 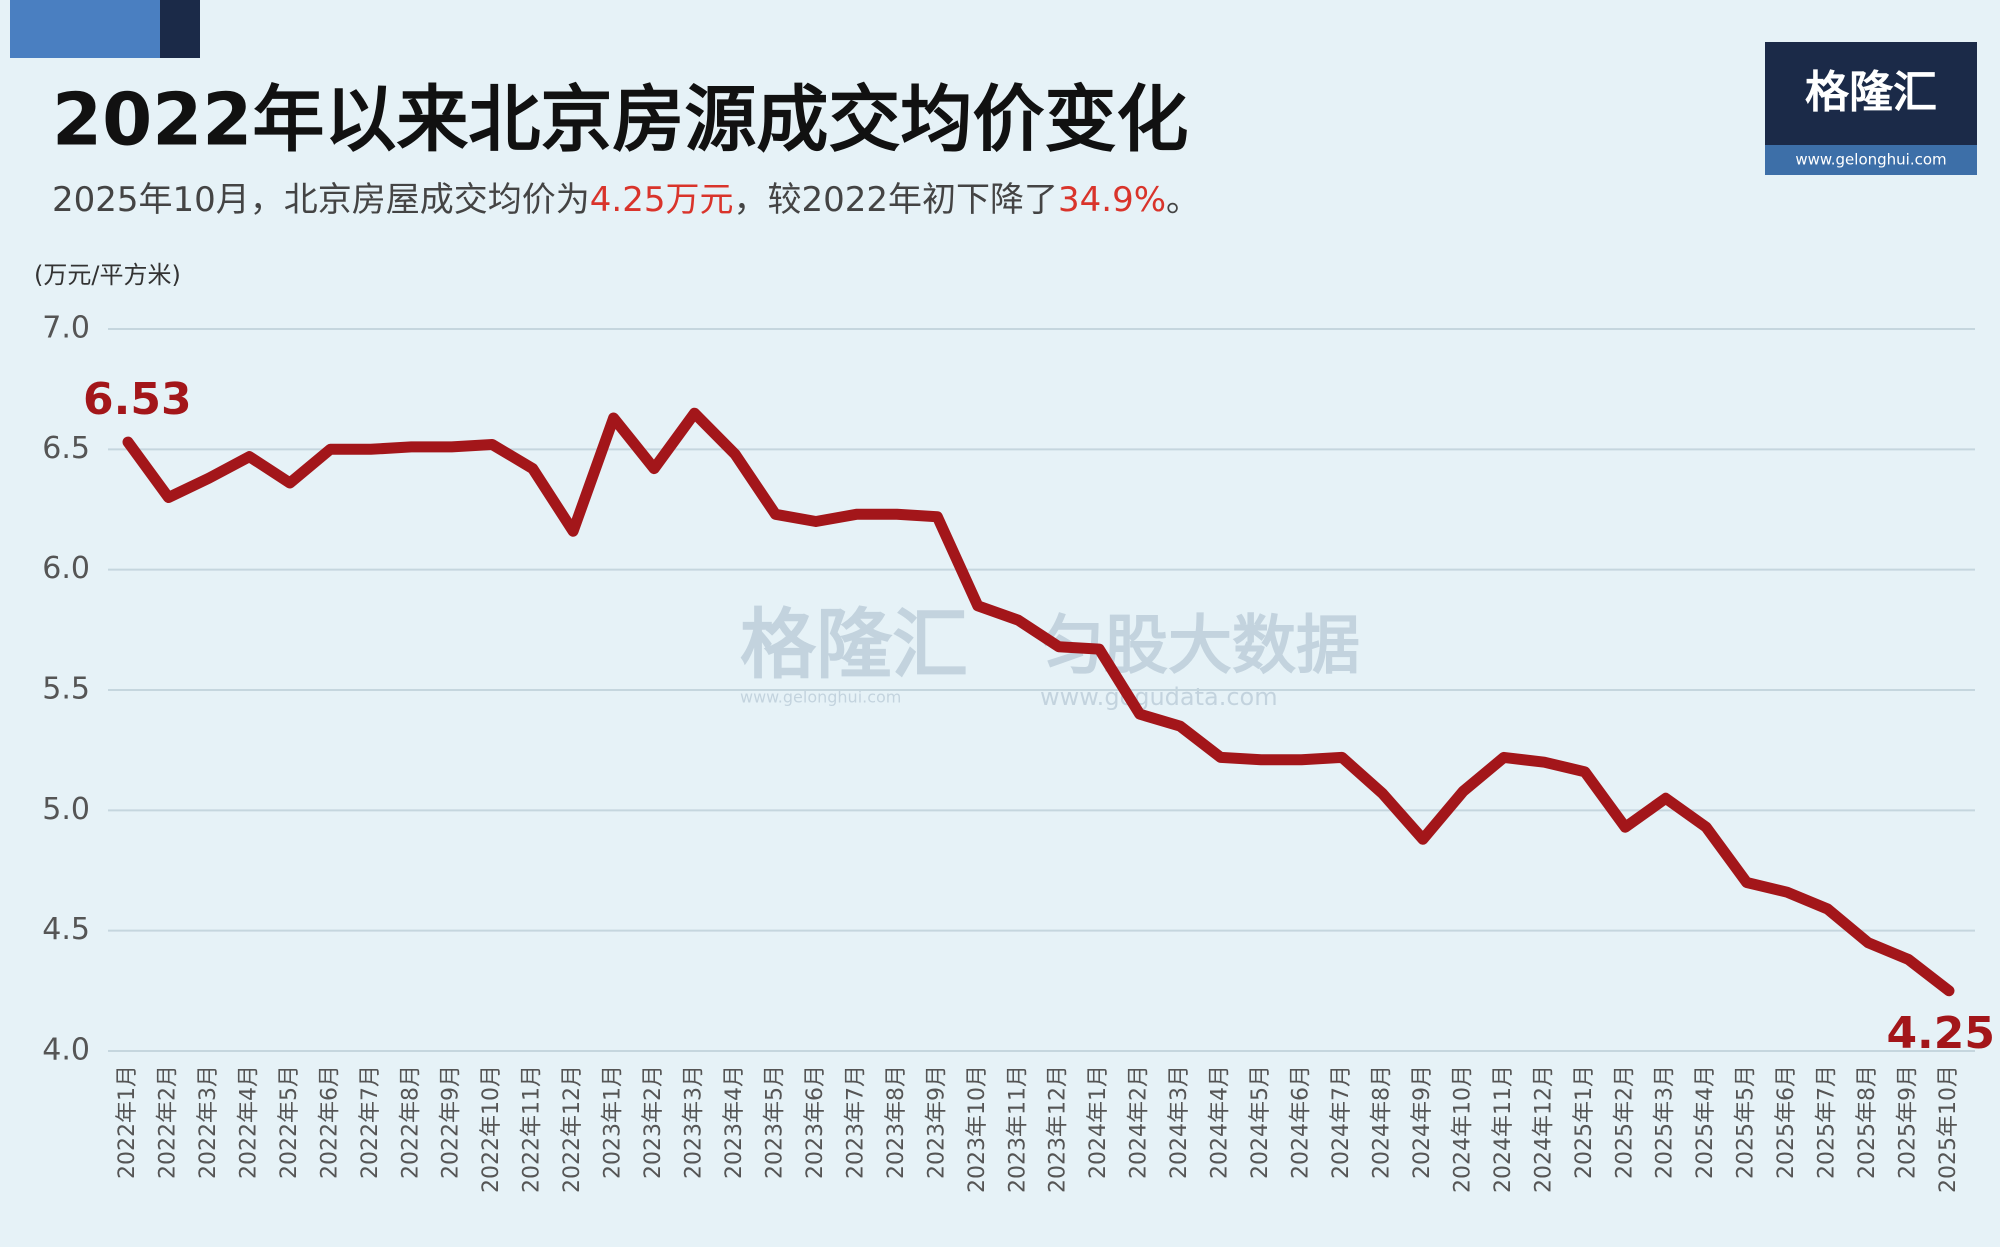 What do you see at coordinates (248, 1122) in the screenshot?
I see `x-tick-label: 2022年4月` at bounding box center [248, 1122].